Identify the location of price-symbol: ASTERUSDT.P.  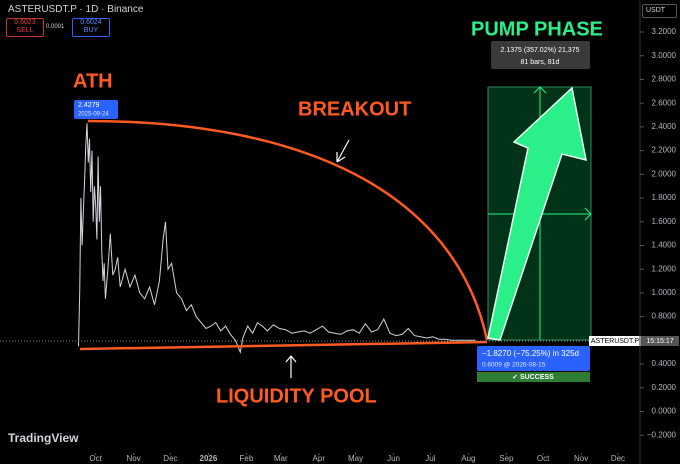
(615, 341).